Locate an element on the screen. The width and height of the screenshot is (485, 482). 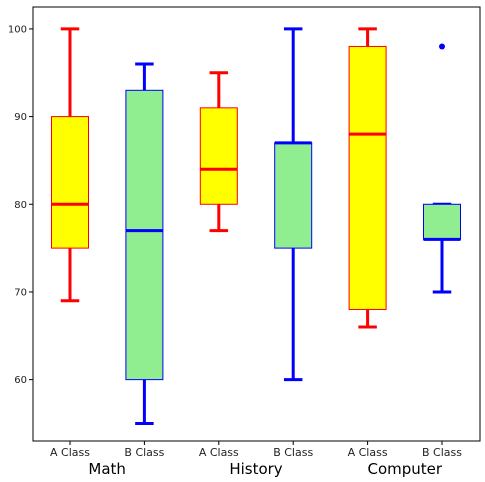
box-history-a-class is located at coordinates (218, 152).